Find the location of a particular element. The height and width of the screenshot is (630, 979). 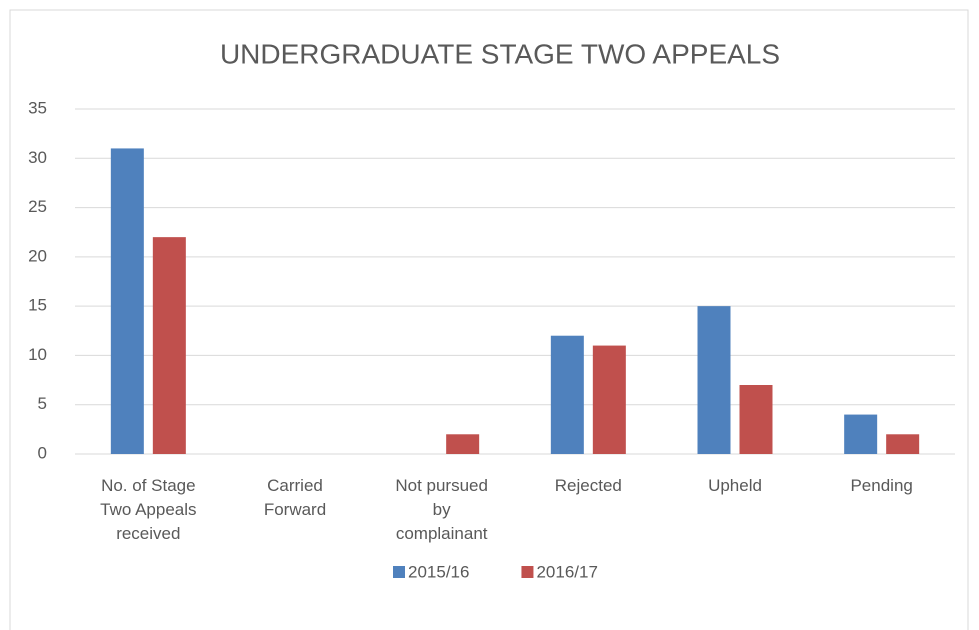

y-tick-label: 20 is located at coordinates (37, 255).